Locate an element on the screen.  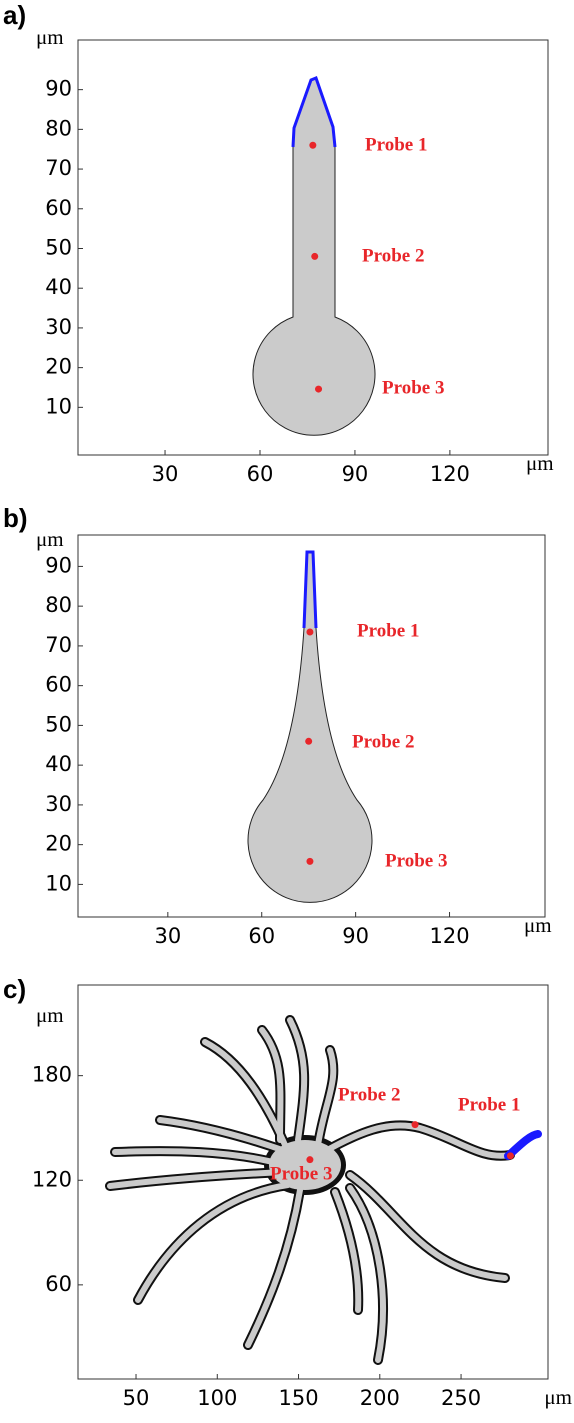
y-tick-label: 180 is located at coordinates (52, 1075).